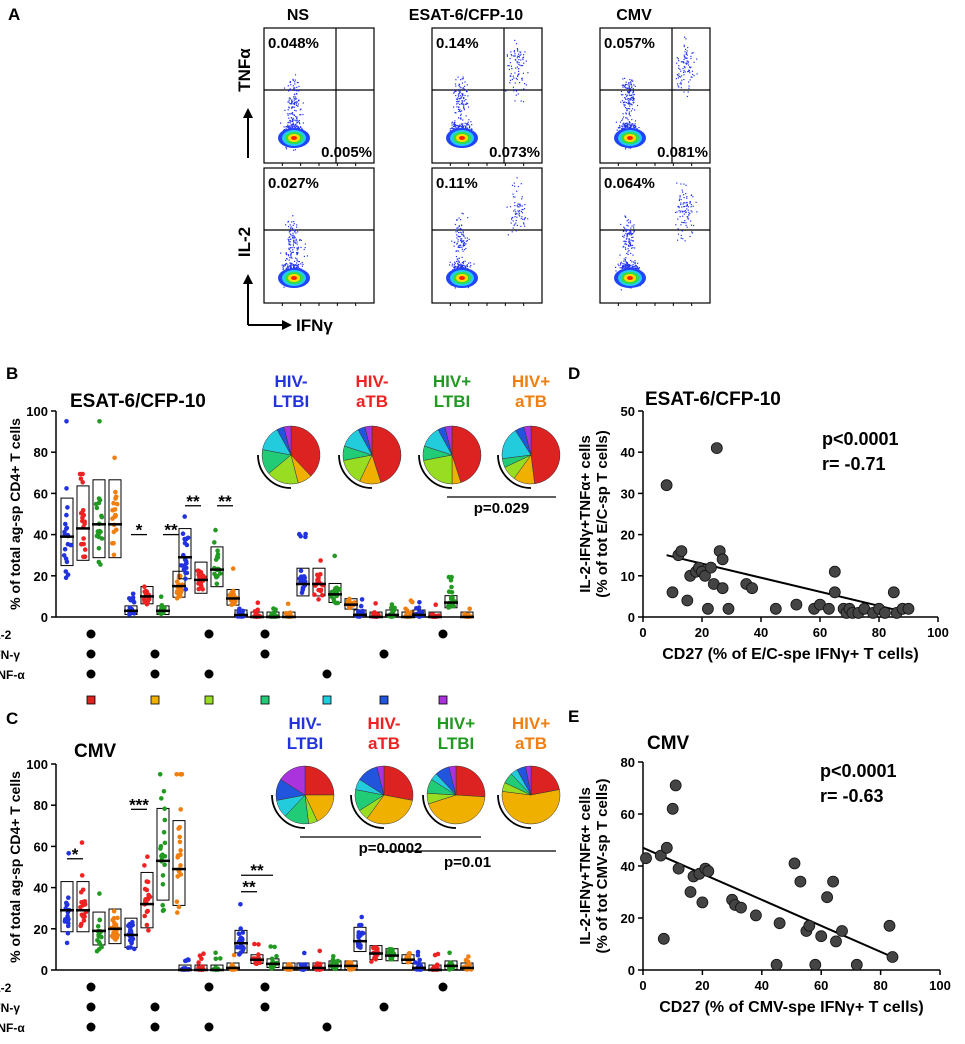 This screenshot has height=1044, width=965. What do you see at coordinates (244, 70) in the screenshot?
I see `flow-row1-axis-label: TNFα` at bounding box center [244, 70].